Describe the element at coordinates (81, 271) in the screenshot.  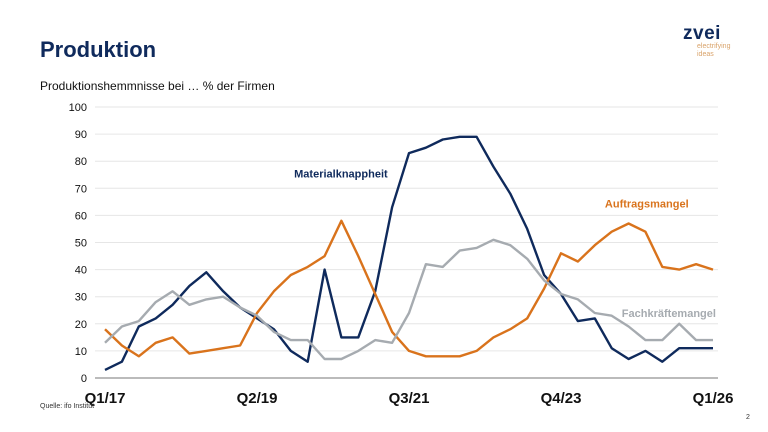
I see `y-tick-label: 40` at that location.